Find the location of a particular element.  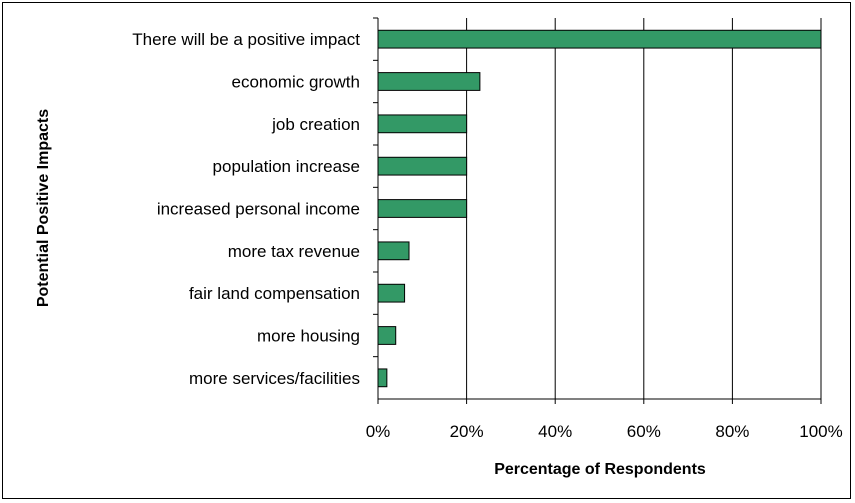

category-label: more housing is located at coordinates (308, 336).